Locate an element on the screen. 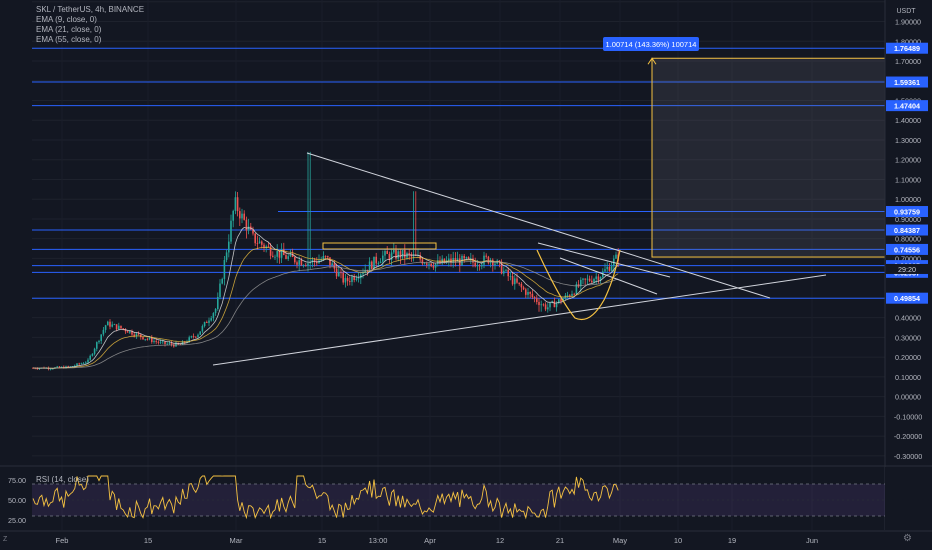 The image size is (932, 550). time-tick-label: Mar is located at coordinates (236, 540).